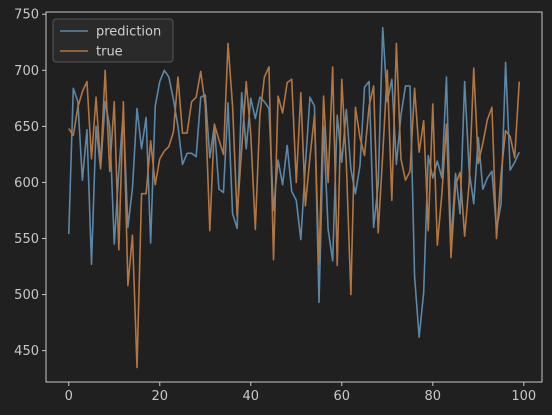 This screenshot has width=552, height=415. Describe the element at coordinates (26, 295) in the screenshot. I see `y-tick-label: 500` at that location.